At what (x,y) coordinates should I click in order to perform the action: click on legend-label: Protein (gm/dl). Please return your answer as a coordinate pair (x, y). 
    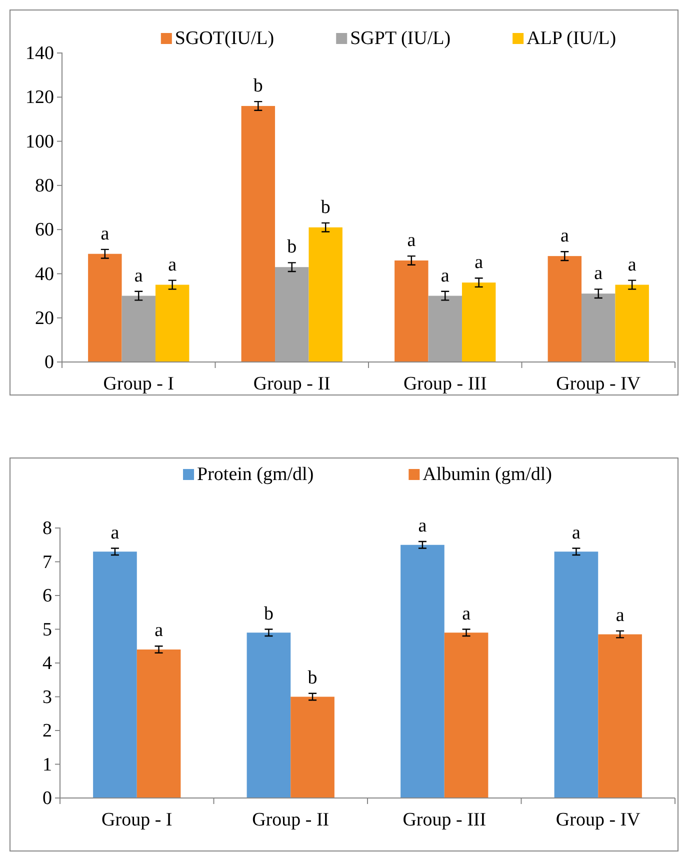
    Looking at the image, I should click on (255, 474).